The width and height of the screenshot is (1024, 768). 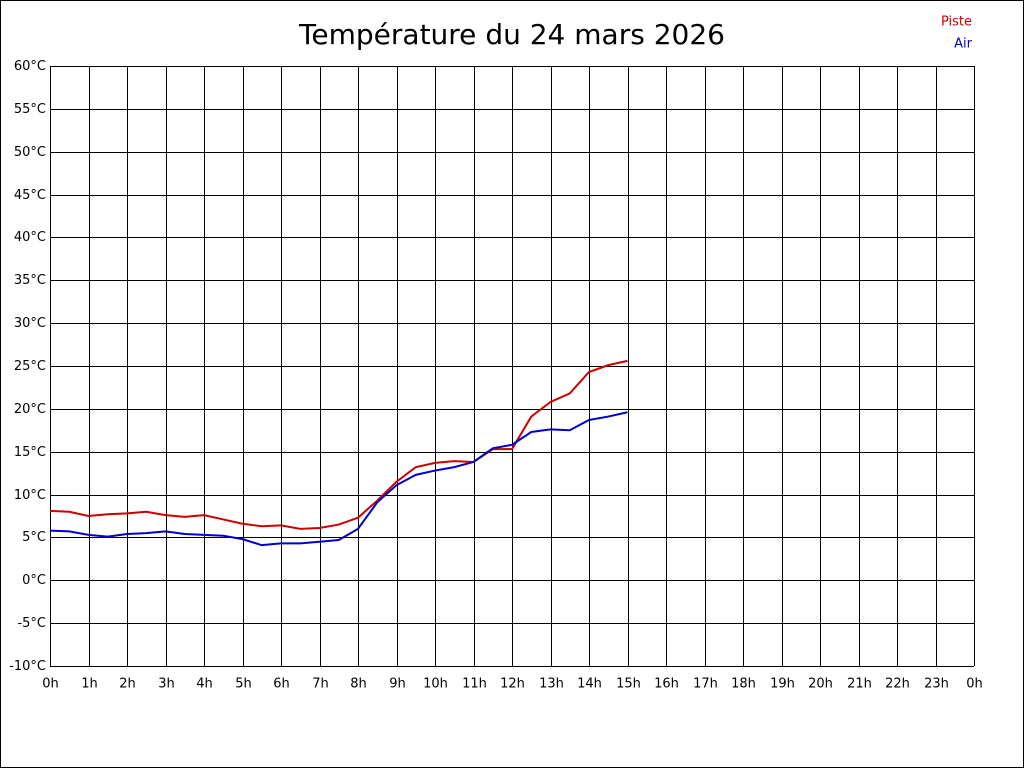 What do you see at coordinates (30, 237) in the screenshot?
I see `y-tick-label: 40°C` at bounding box center [30, 237].